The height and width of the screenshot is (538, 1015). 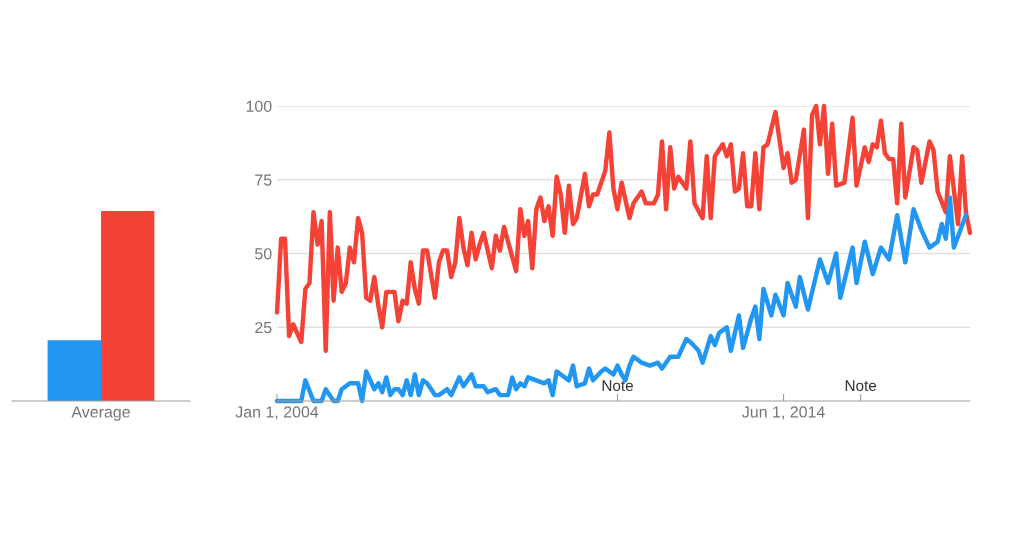 What do you see at coordinates (263, 254) in the screenshot?
I see `y-tick-label: 50` at bounding box center [263, 254].